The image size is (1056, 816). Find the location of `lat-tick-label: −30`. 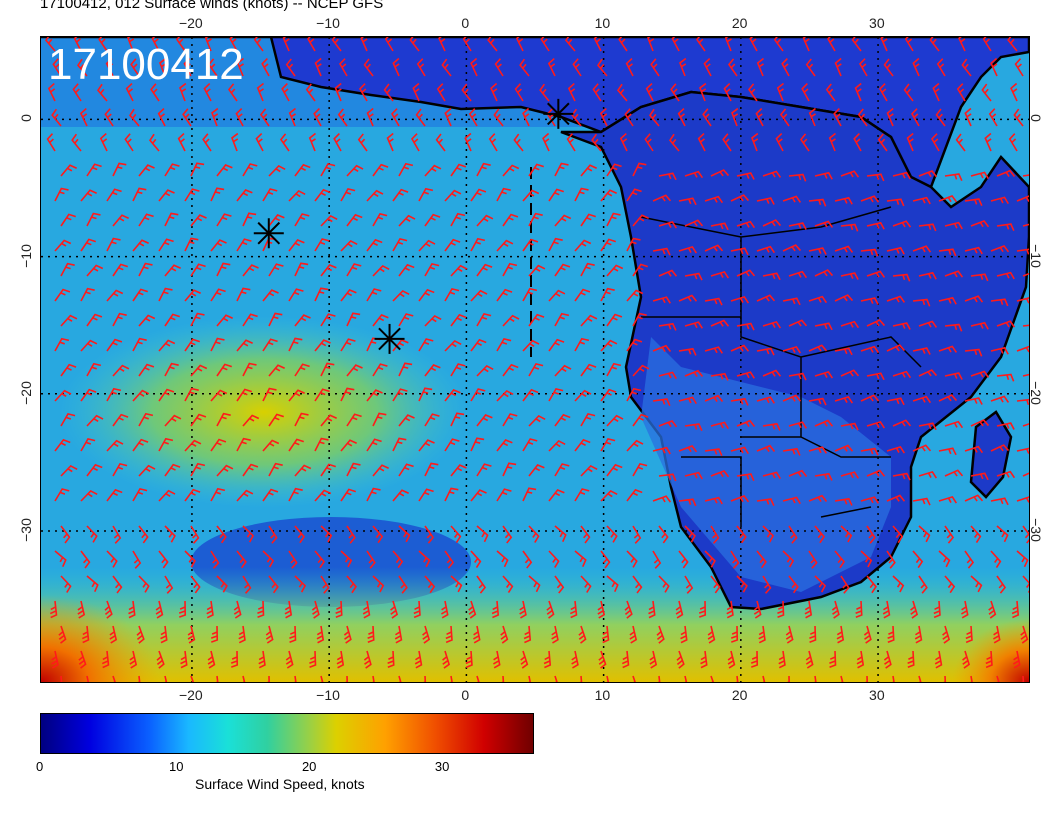

lat-tick-label: −30 is located at coordinates (25, 530).